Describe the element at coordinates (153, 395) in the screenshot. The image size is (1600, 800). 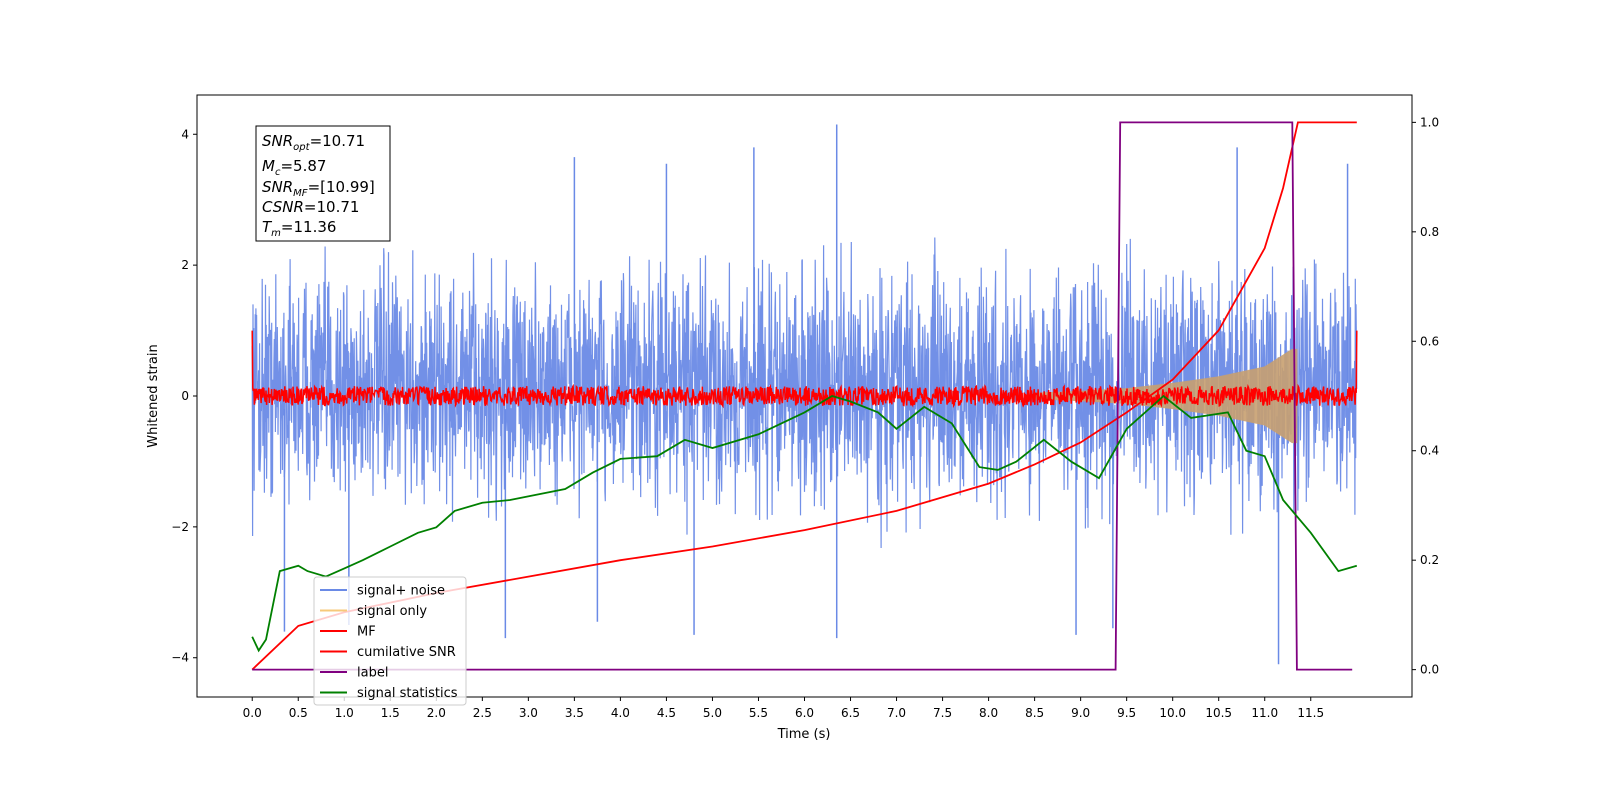
I see `y-axis-label: Whitened strain` at that location.